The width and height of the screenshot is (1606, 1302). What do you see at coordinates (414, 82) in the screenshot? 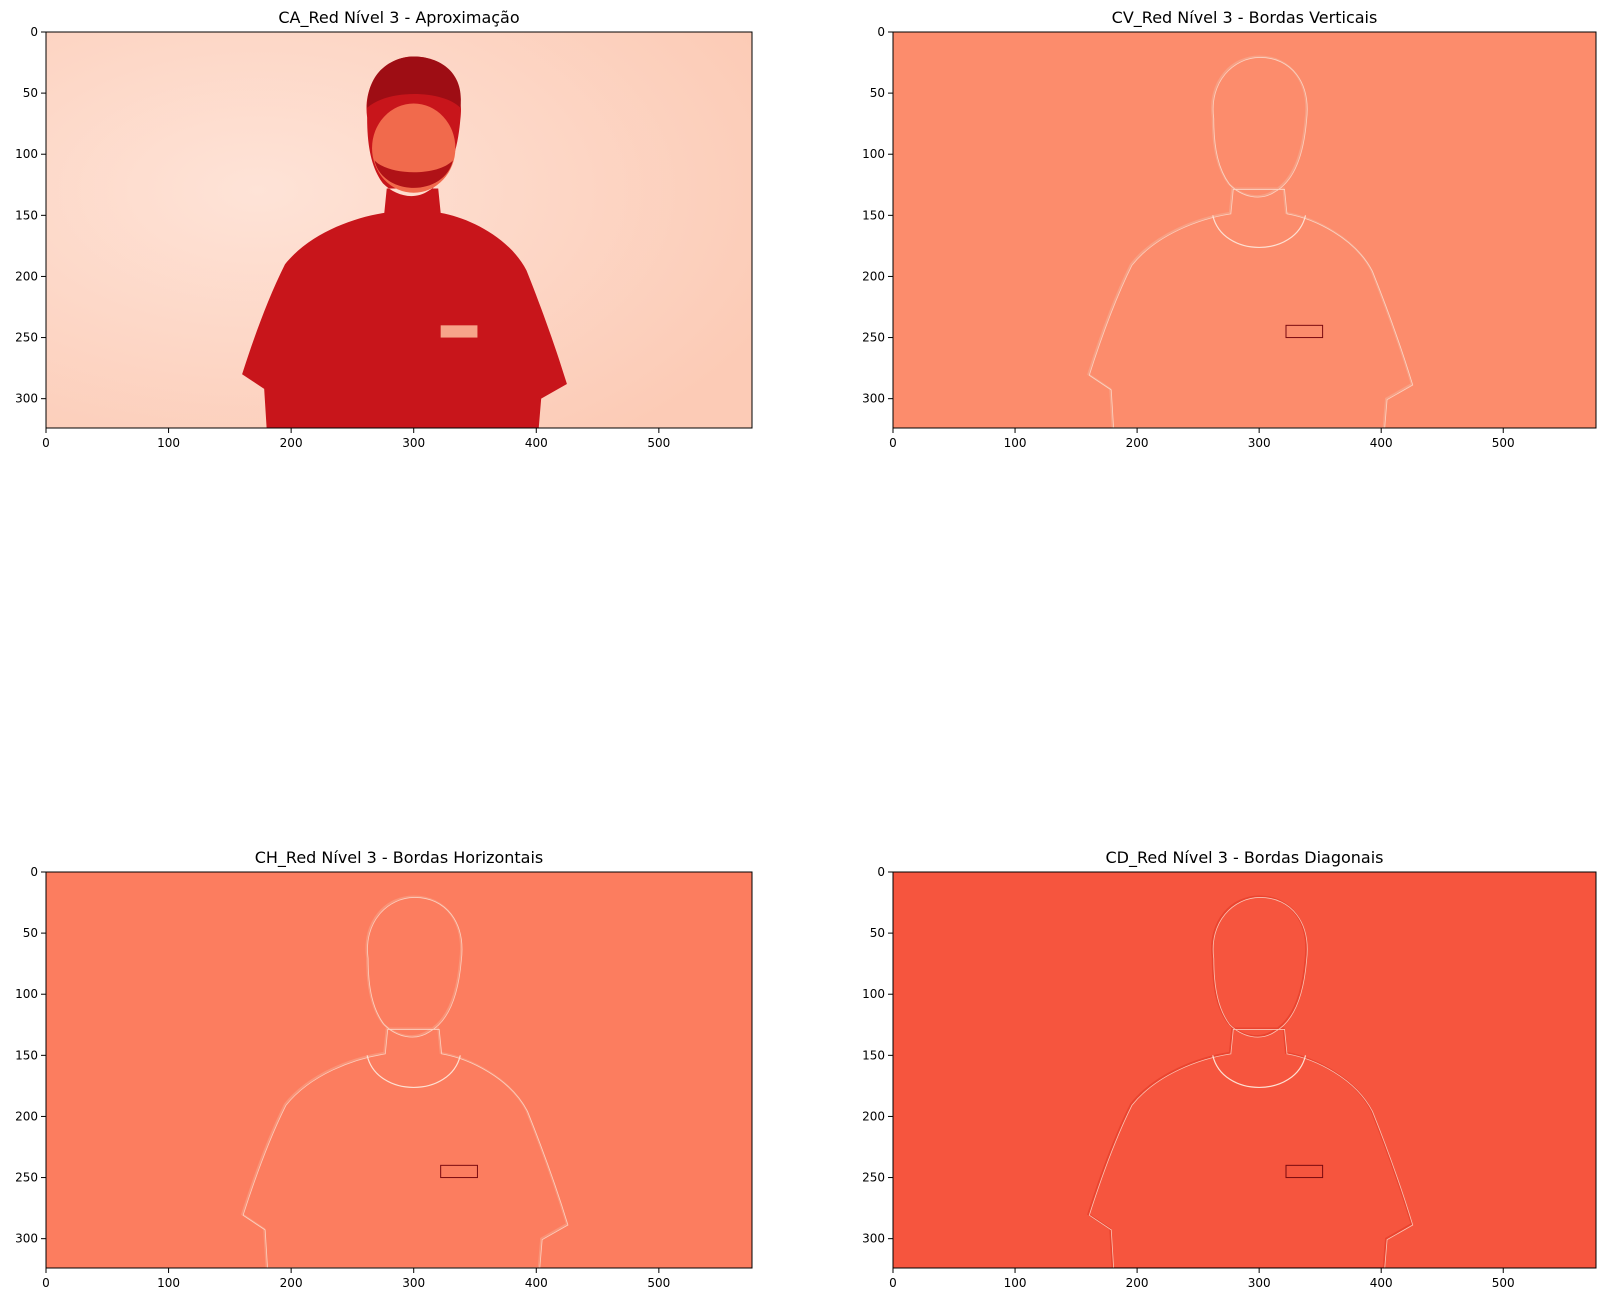
I see `hair-region` at bounding box center [414, 82].